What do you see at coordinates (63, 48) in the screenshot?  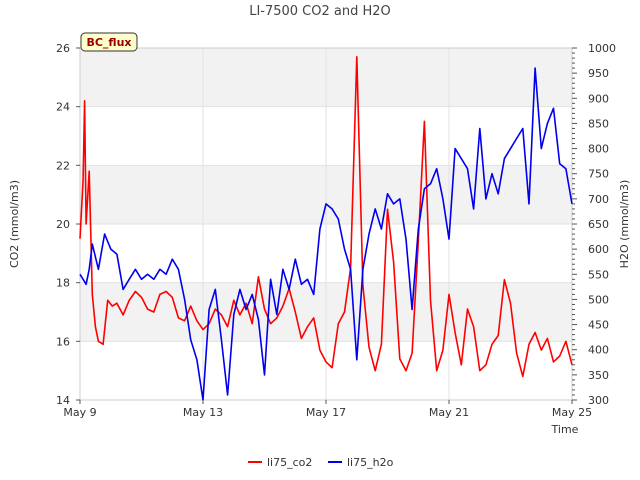 I see `y-tick-label: 26` at bounding box center [63, 48].